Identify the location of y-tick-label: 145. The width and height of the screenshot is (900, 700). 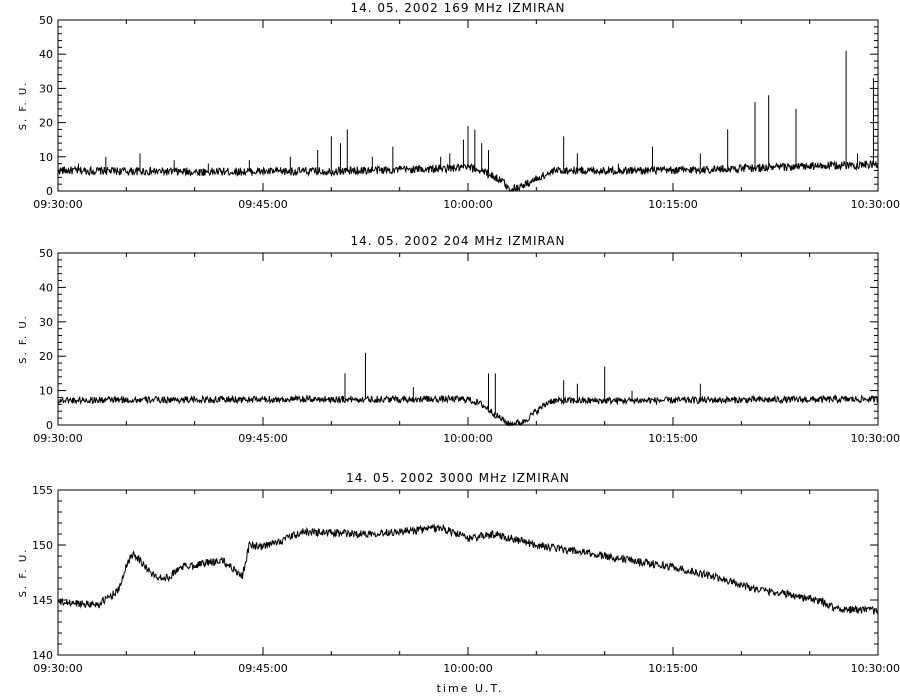
(42, 600).